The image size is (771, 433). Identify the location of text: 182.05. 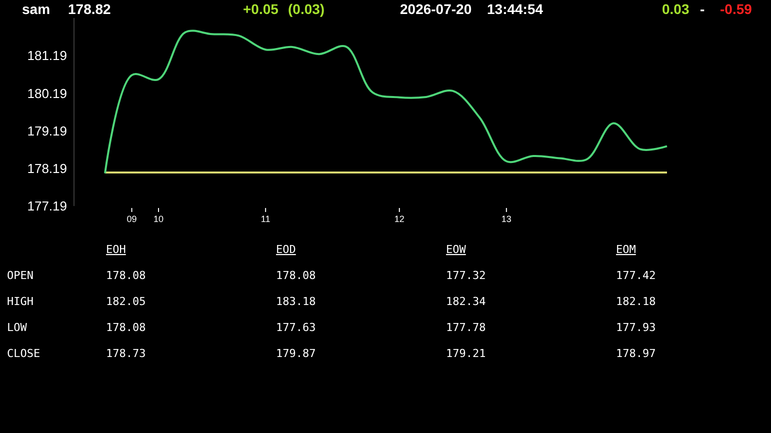
(126, 301).